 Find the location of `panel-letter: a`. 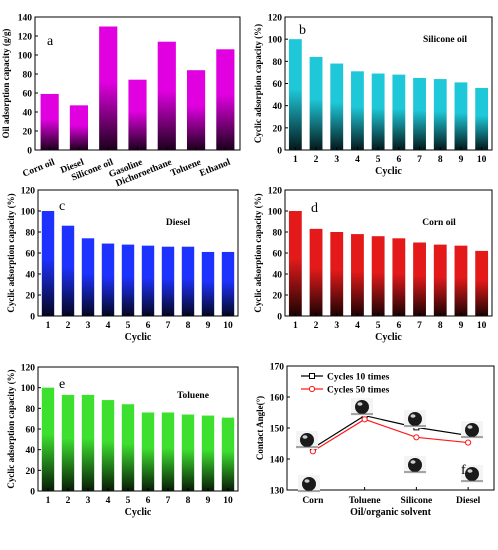

panel-letter: a is located at coordinates (50, 41).